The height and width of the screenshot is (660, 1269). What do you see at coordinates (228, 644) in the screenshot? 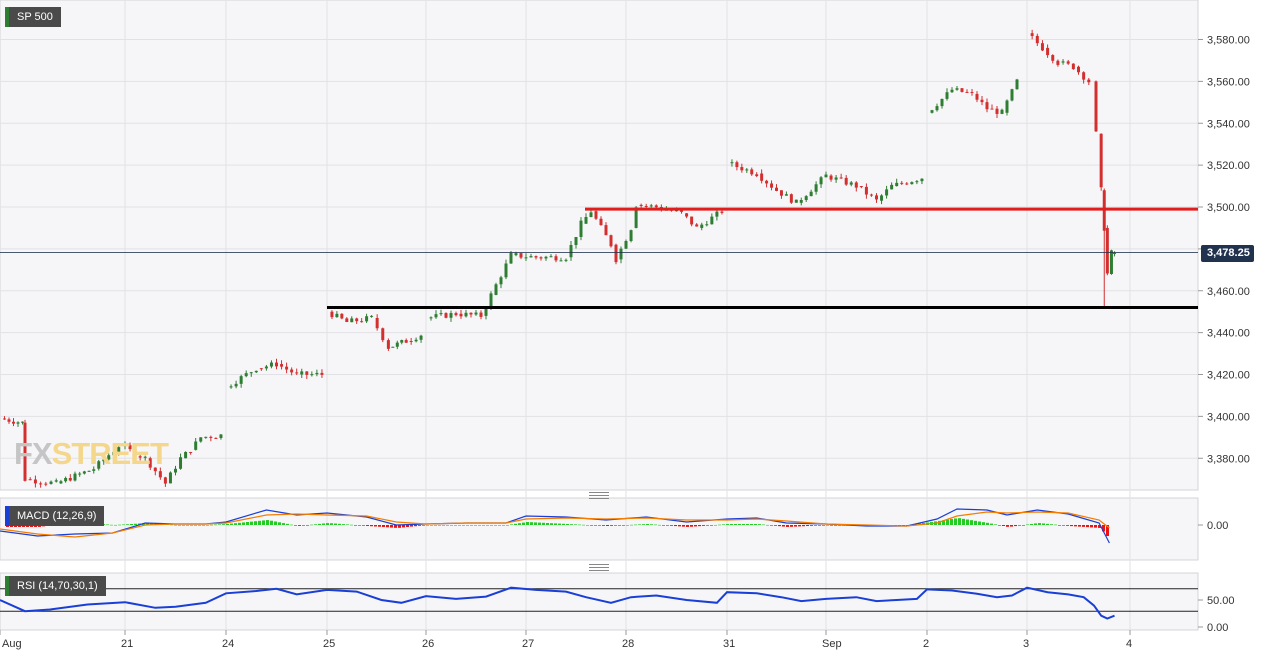
I see `x-tick-label: 24` at bounding box center [228, 644].